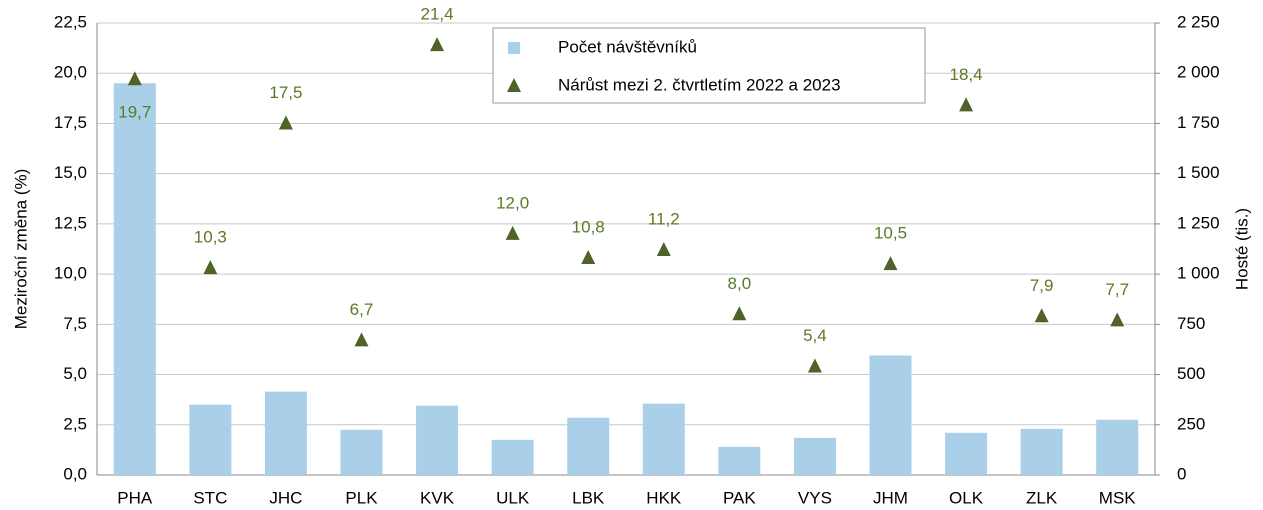 The image size is (1263, 510). What do you see at coordinates (1118, 497) in the screenshot?
I see `x-tick-label: MSK` at bounding box center [1118, 497].